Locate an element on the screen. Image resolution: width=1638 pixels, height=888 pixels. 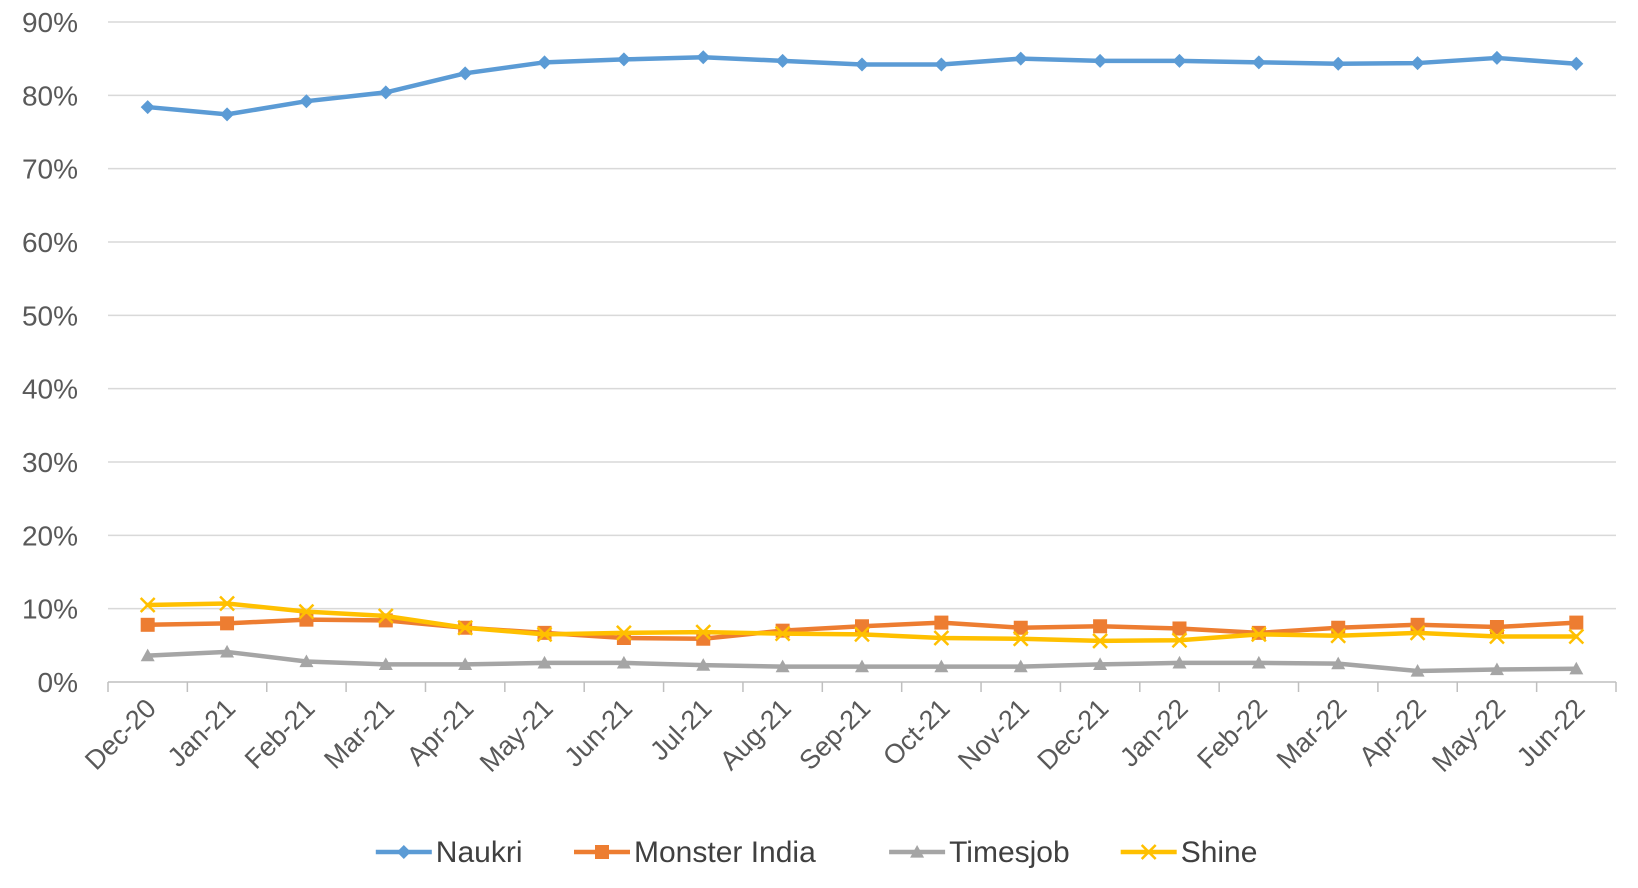
x-tick-label: Dec-21 is located at coordinates (1073, 734).